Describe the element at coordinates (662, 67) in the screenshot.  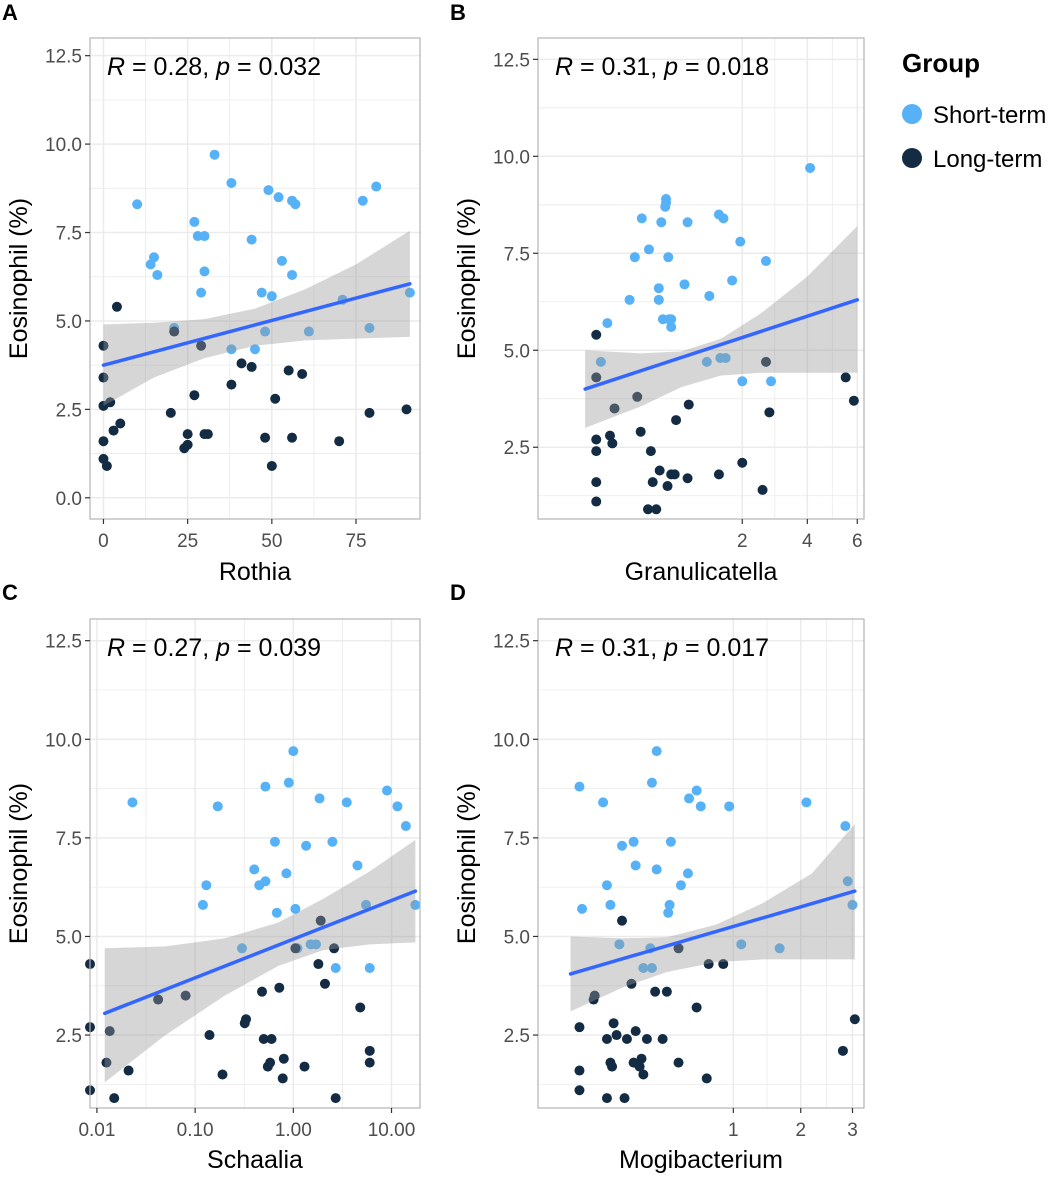
I see `panel-b-correlation-annotation: R = 0.31, p = 0.018` at that location.